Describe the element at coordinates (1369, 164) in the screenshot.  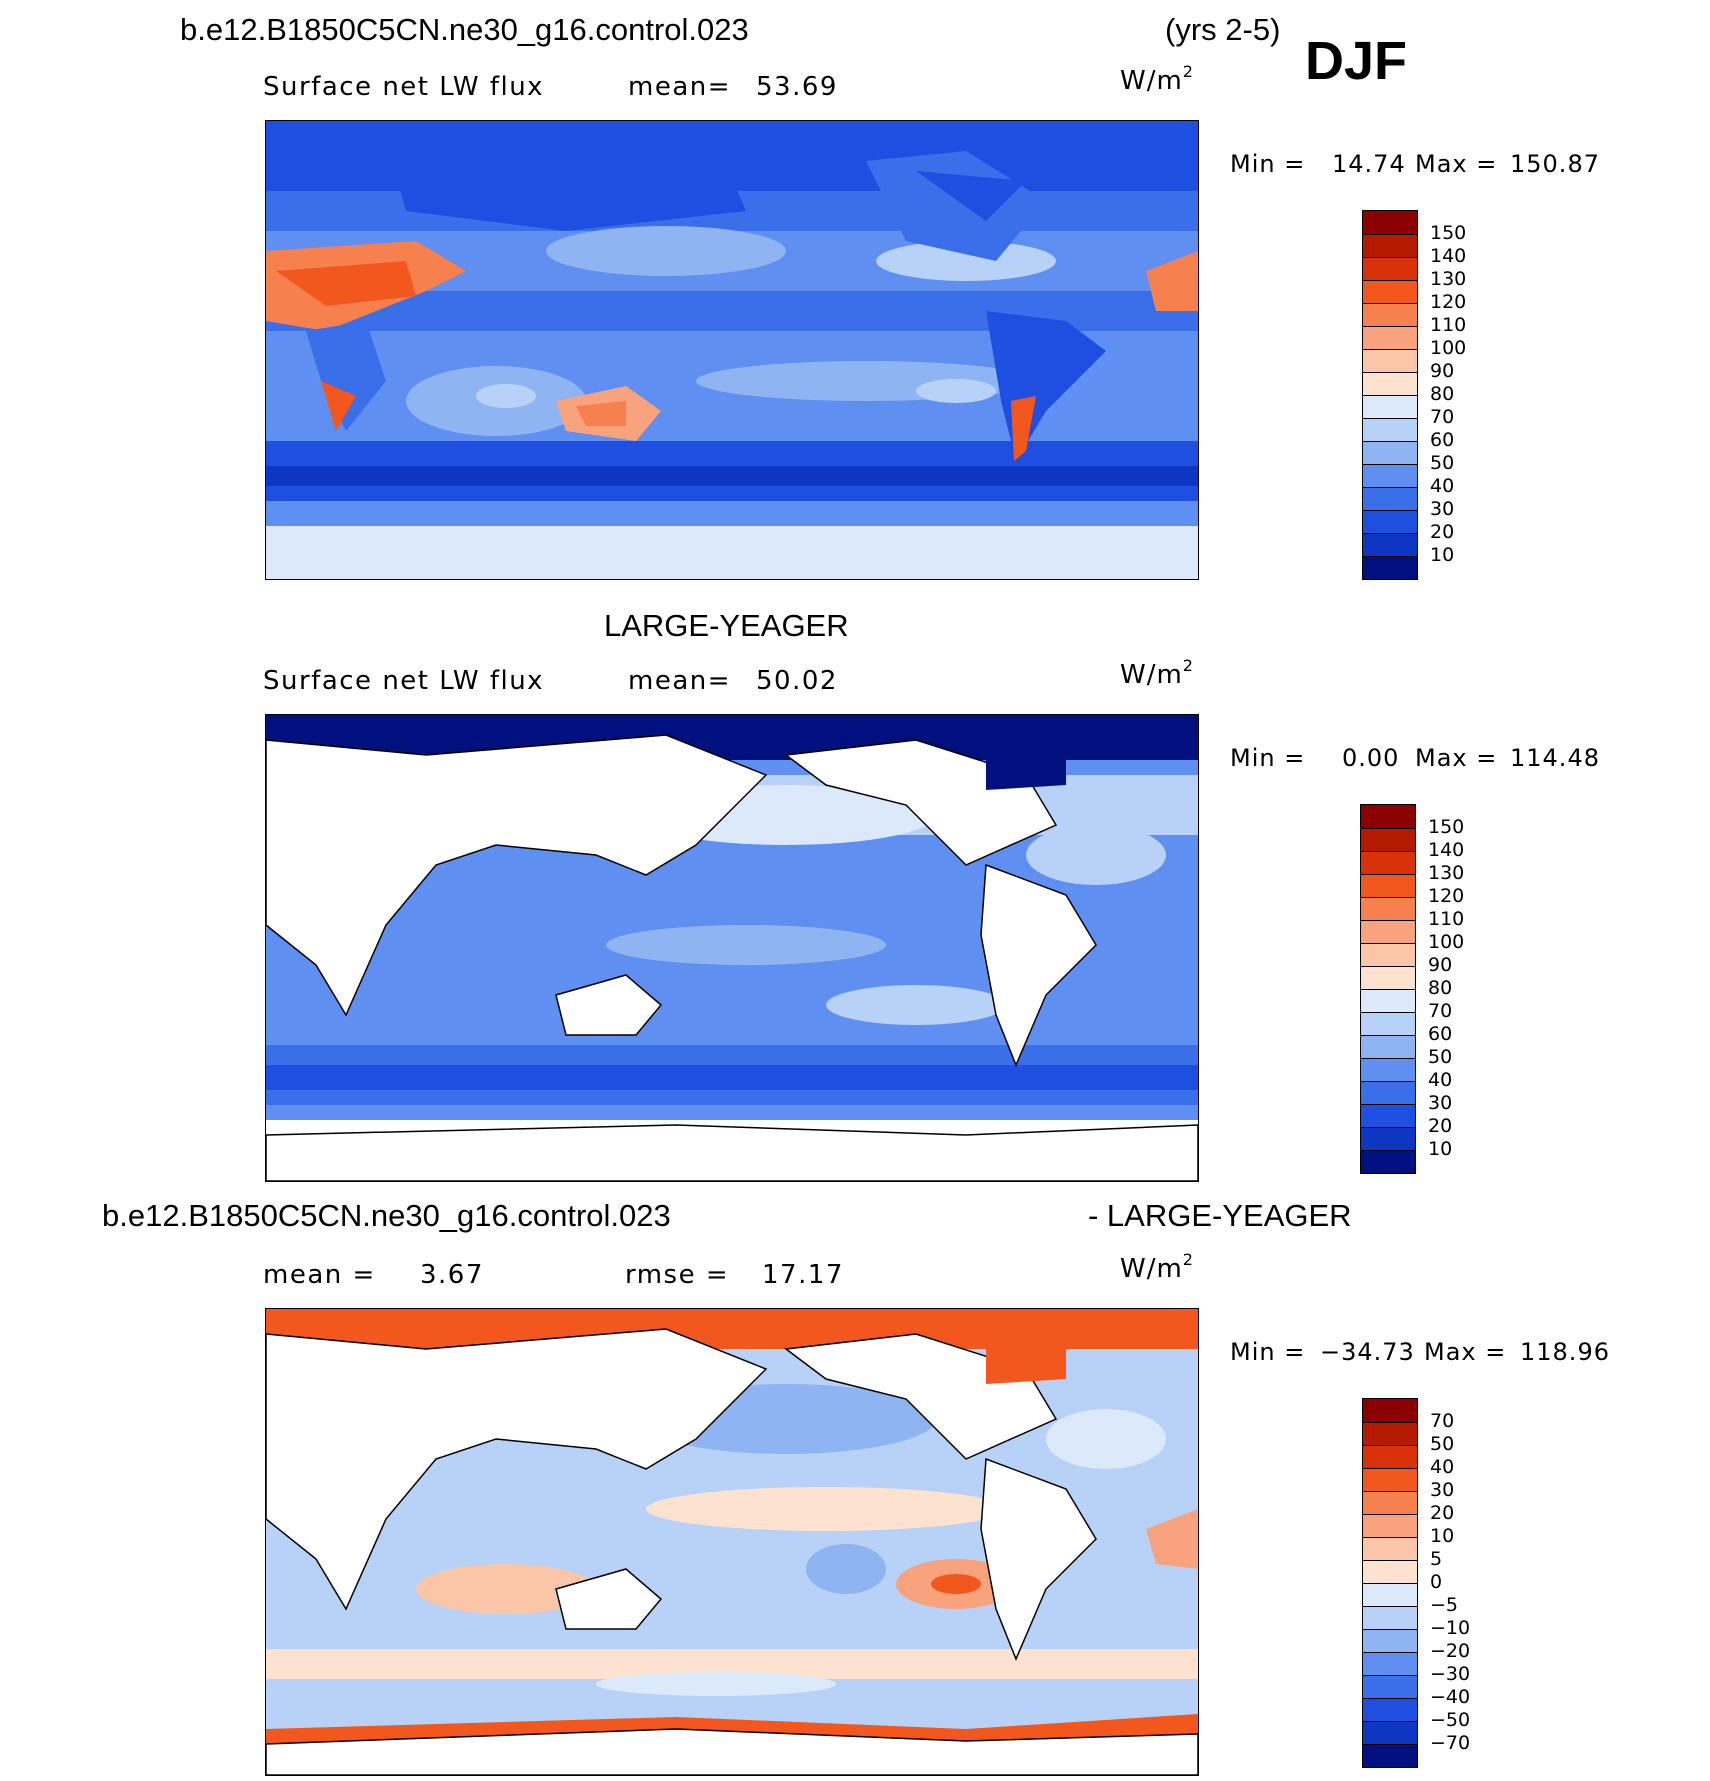
I see `panel1-min-value: 14.74` at that location.